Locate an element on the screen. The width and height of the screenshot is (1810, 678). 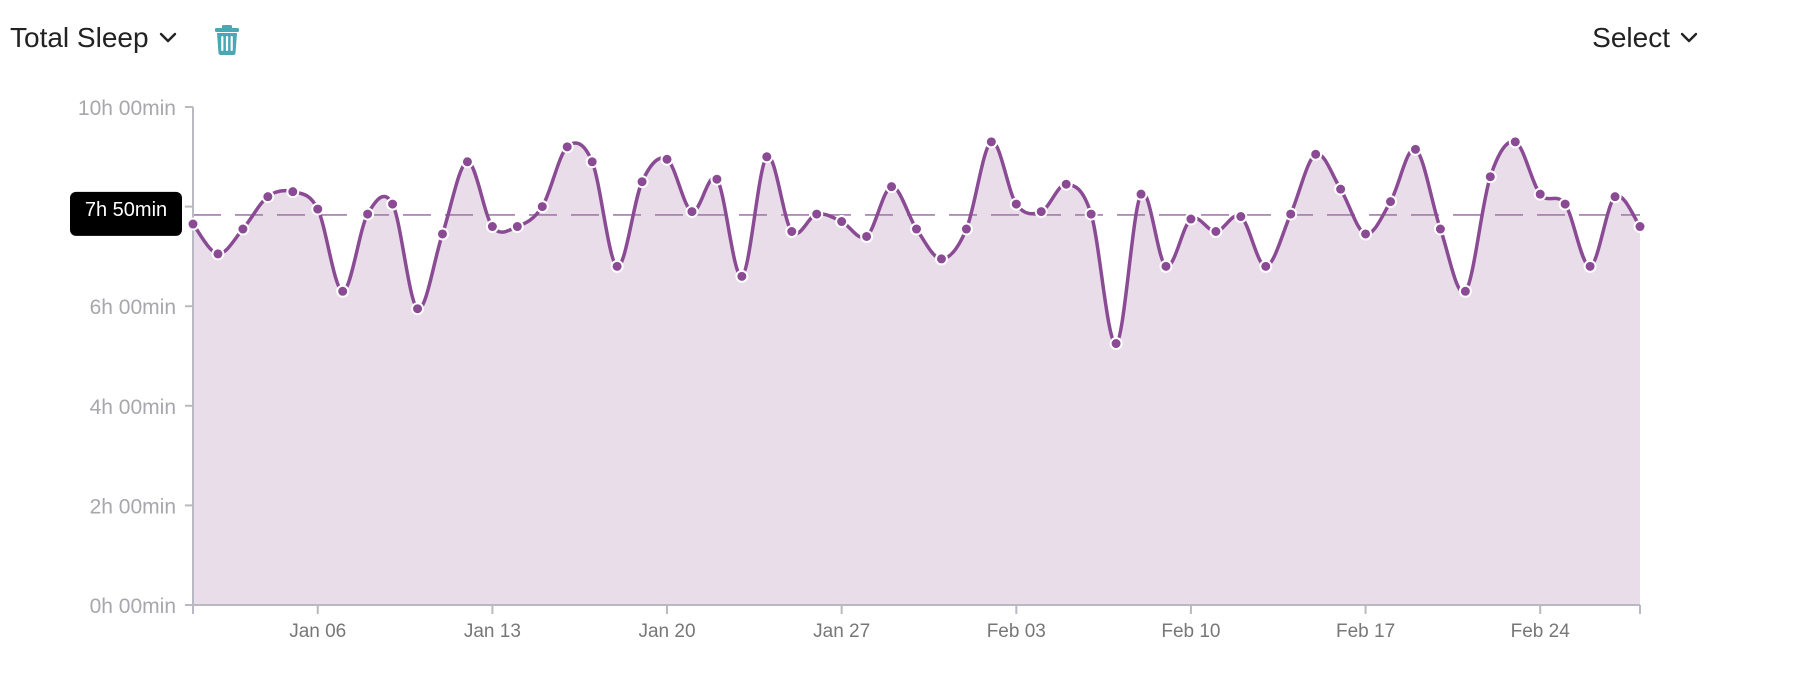
chart-toolbar: Total Sleep Select is located at coordinates (905, 40).